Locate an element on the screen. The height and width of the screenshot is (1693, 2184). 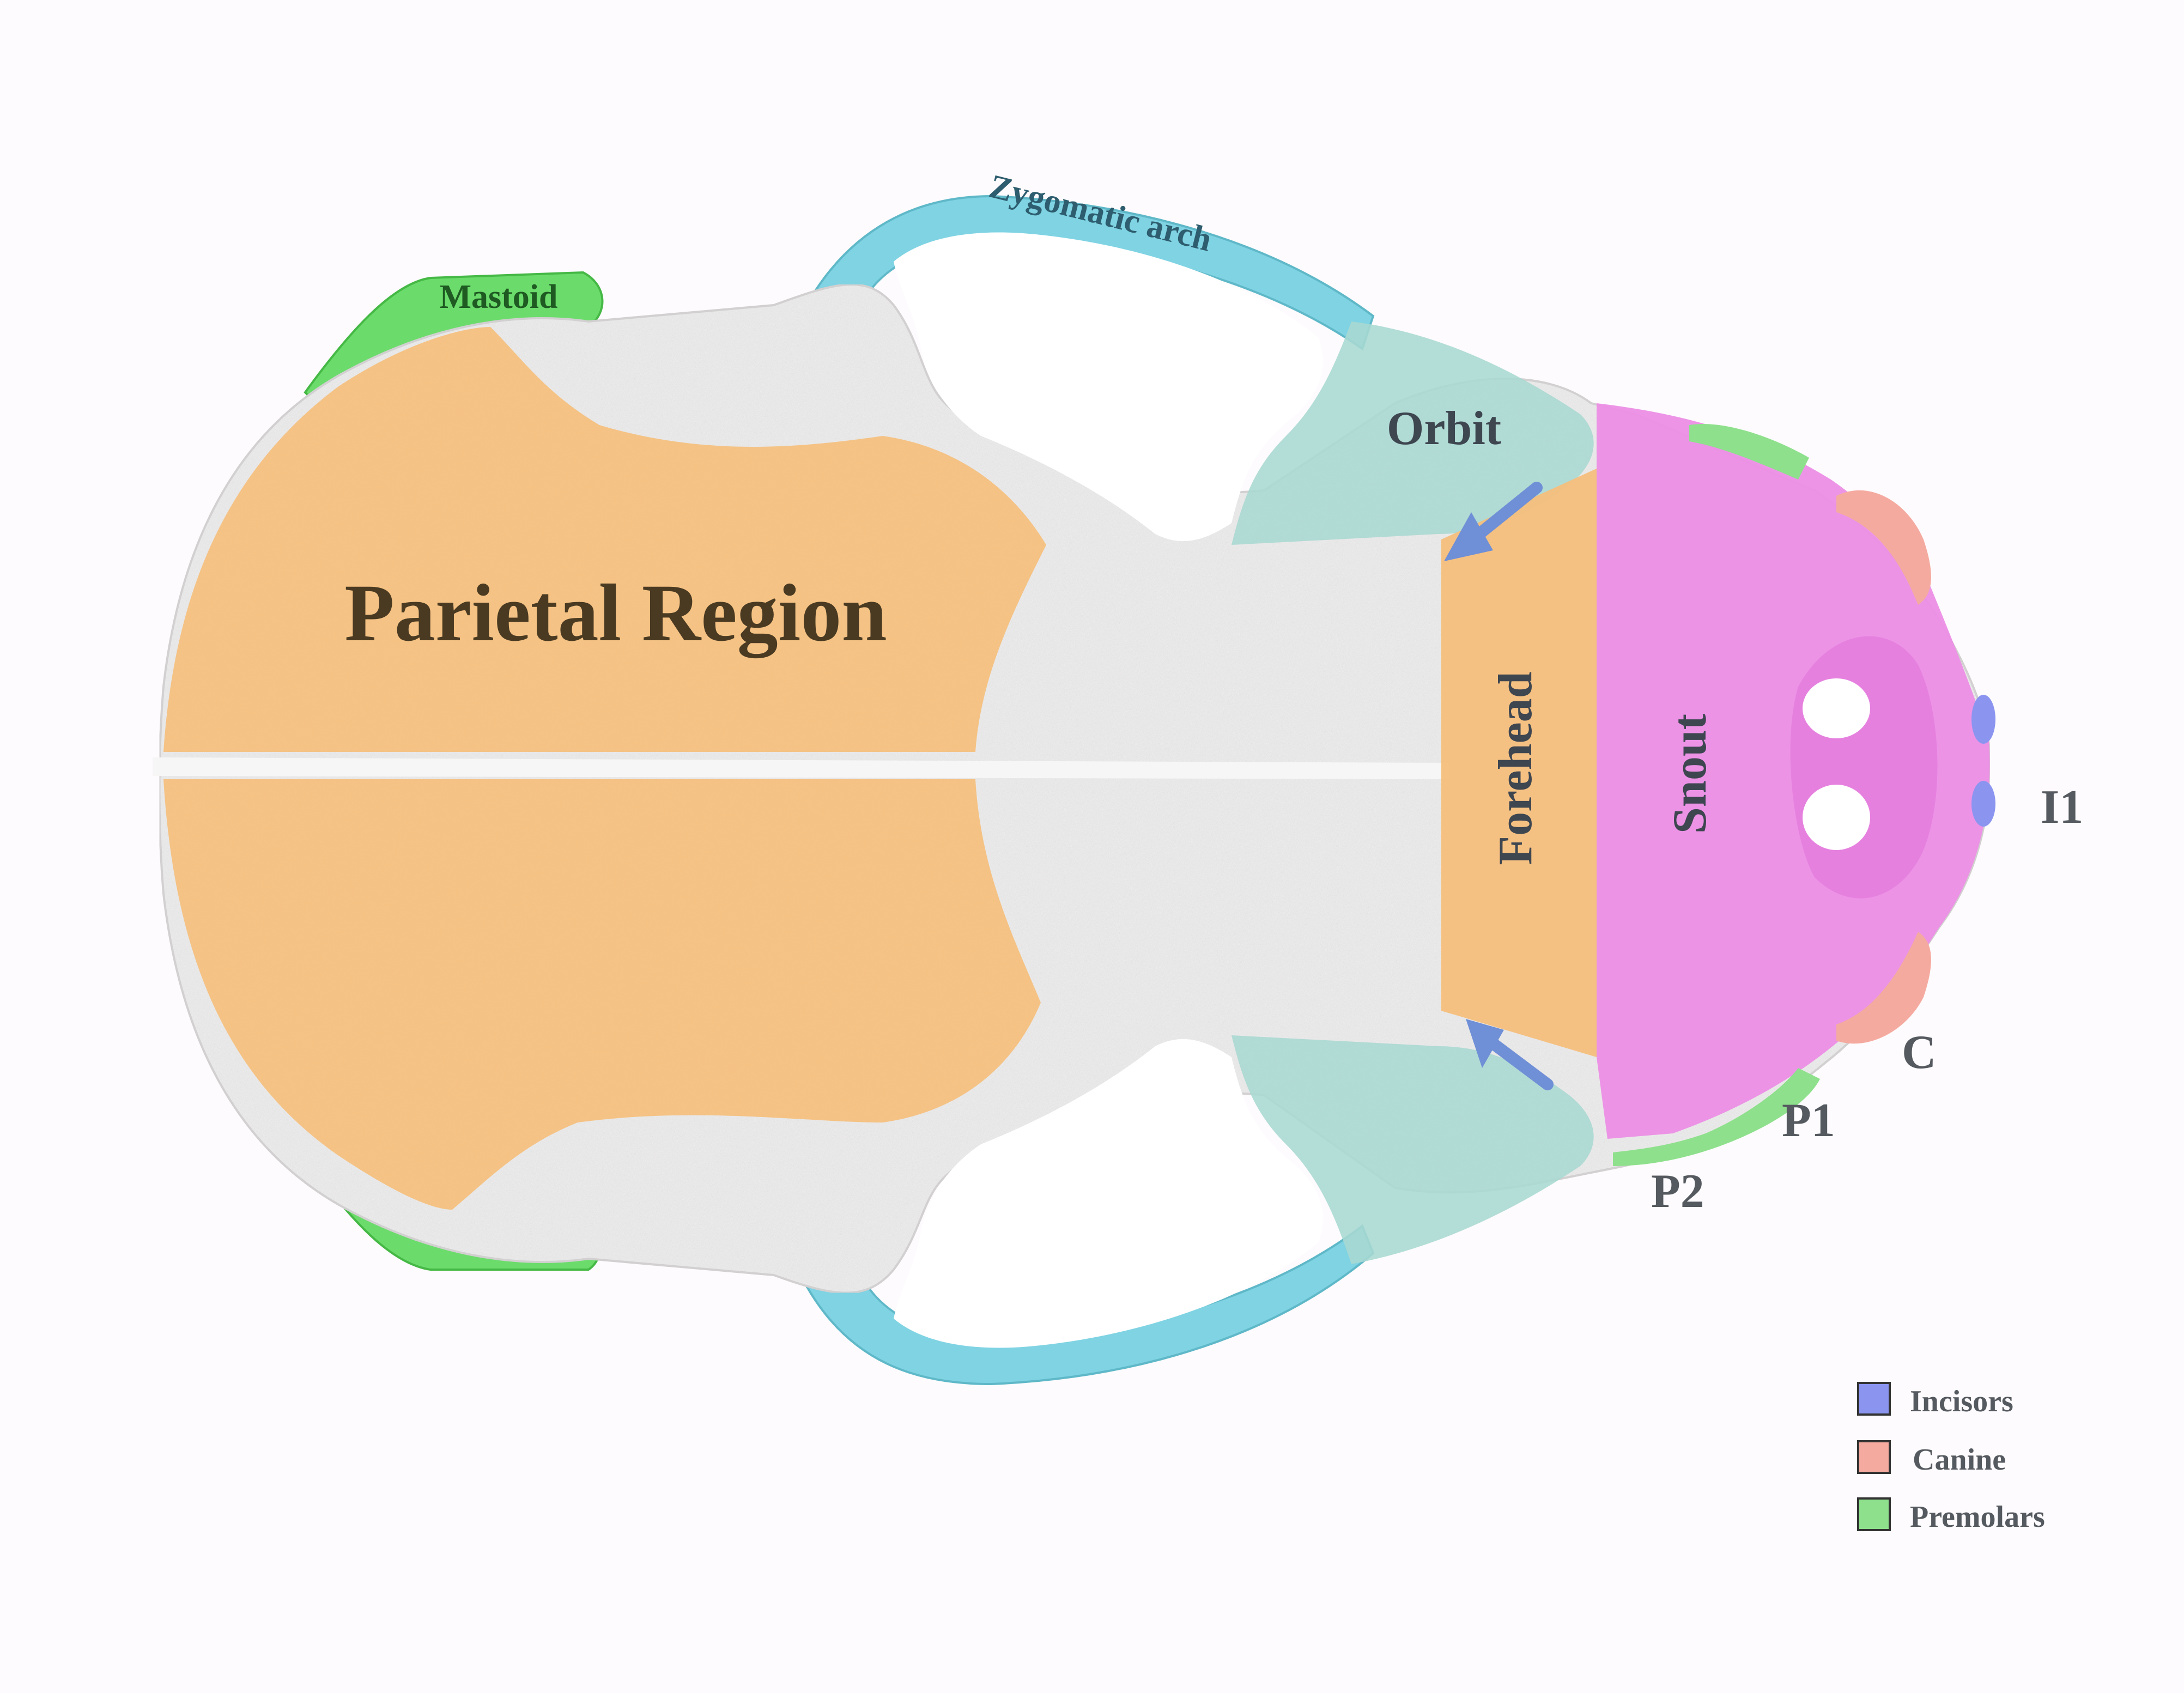
snout-label: Snout is located at coordinates (1690, 774).